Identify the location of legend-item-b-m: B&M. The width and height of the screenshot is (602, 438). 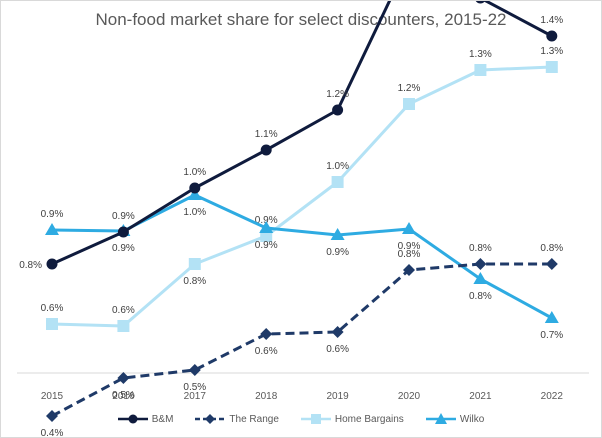
(145, 419).